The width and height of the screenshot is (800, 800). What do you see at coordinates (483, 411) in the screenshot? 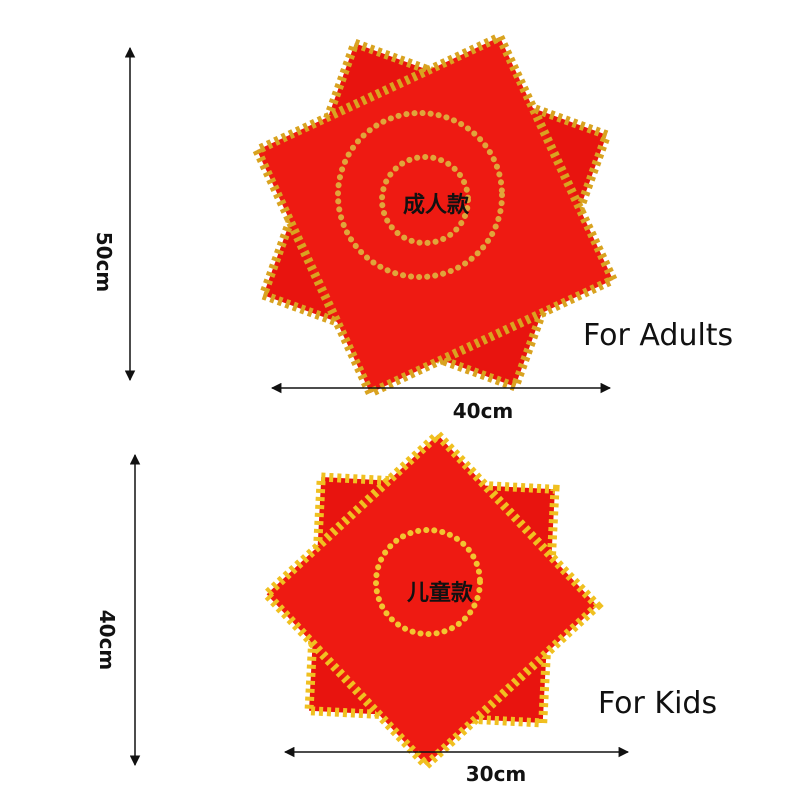
I see `adult-width: 40cm` at bounding box center [483, 411].